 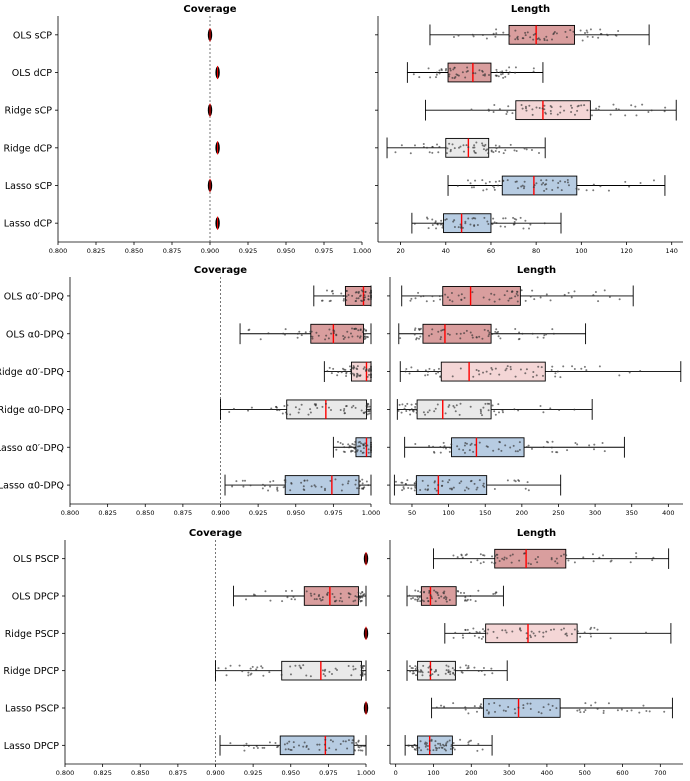 I want to click on x-tick-label: 0.850, so click(x=134, y=251).